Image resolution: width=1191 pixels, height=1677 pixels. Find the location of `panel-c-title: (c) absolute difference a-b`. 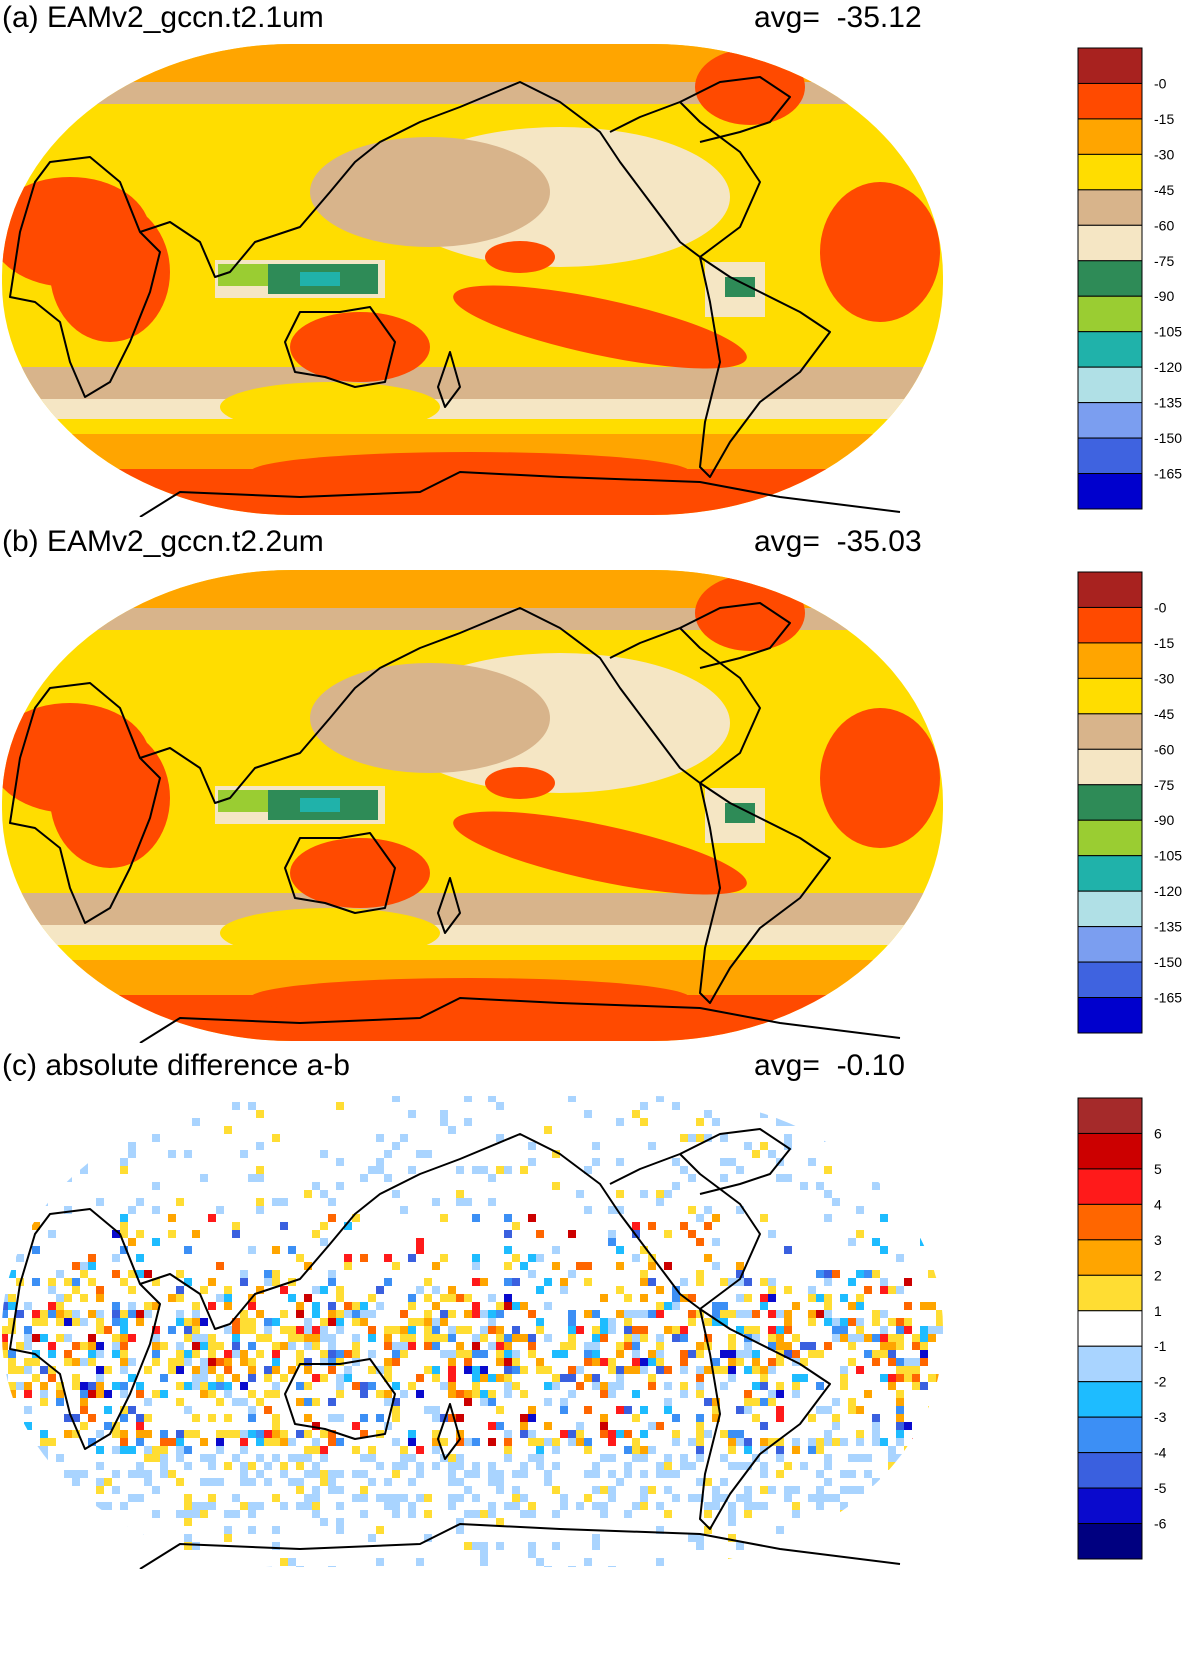

panel-c-title: (c) absolute difference a-b is located at coordinates (176, 1065).